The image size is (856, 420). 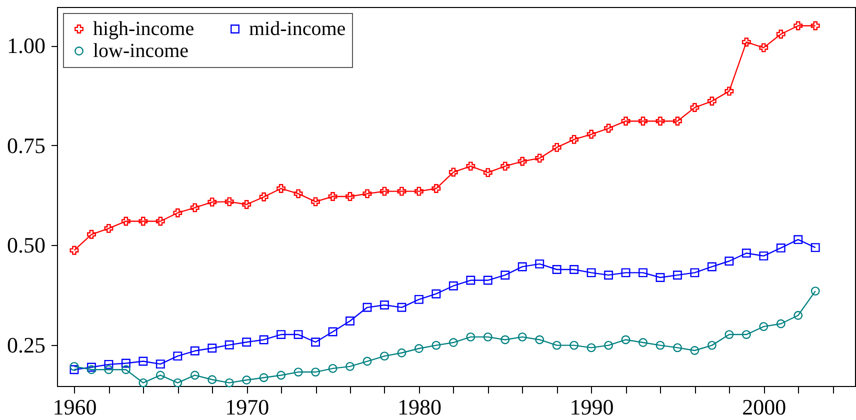 What do you see at coordinates (247, 407) in the screenshot?
I see `x-tick-label: 1970` at bounding box center [247, 407].